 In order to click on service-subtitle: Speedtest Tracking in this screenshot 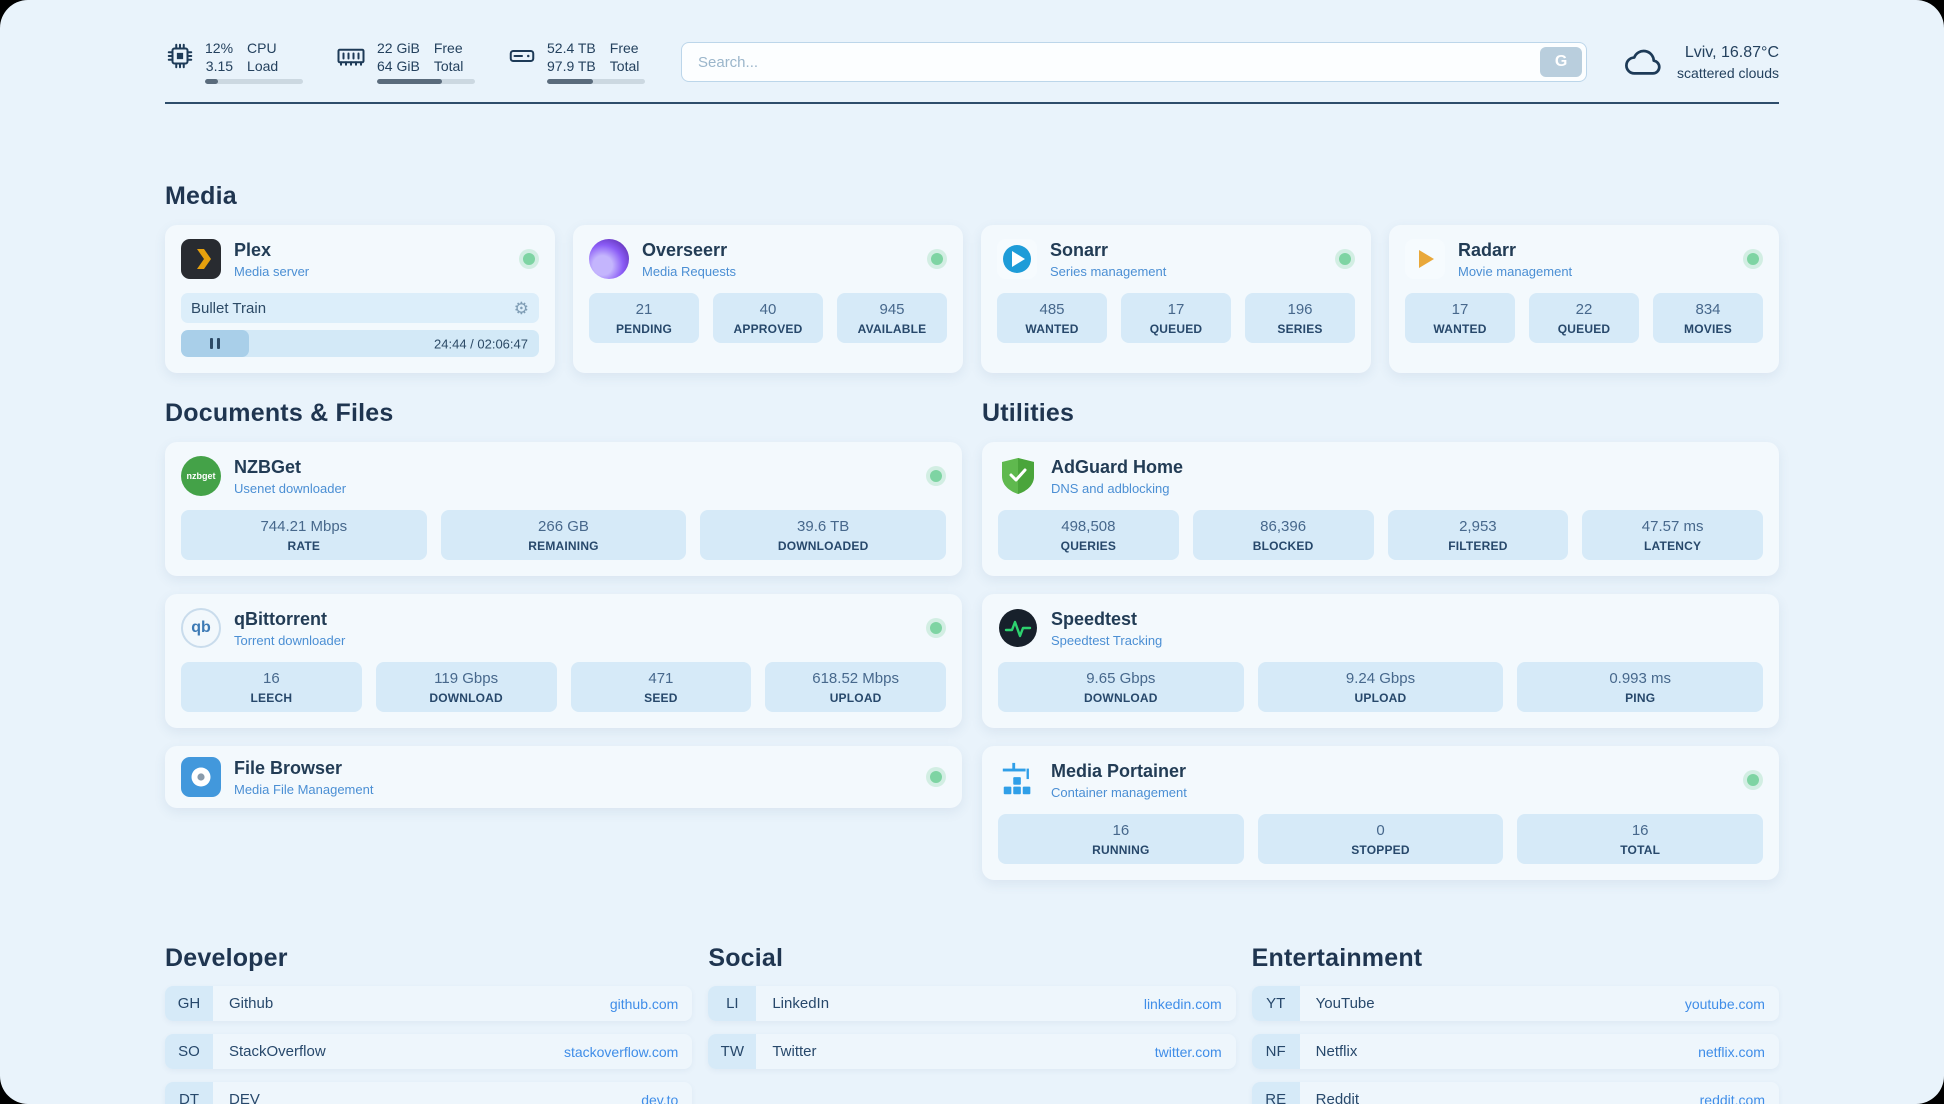, I will do `click(1107, 640)`.